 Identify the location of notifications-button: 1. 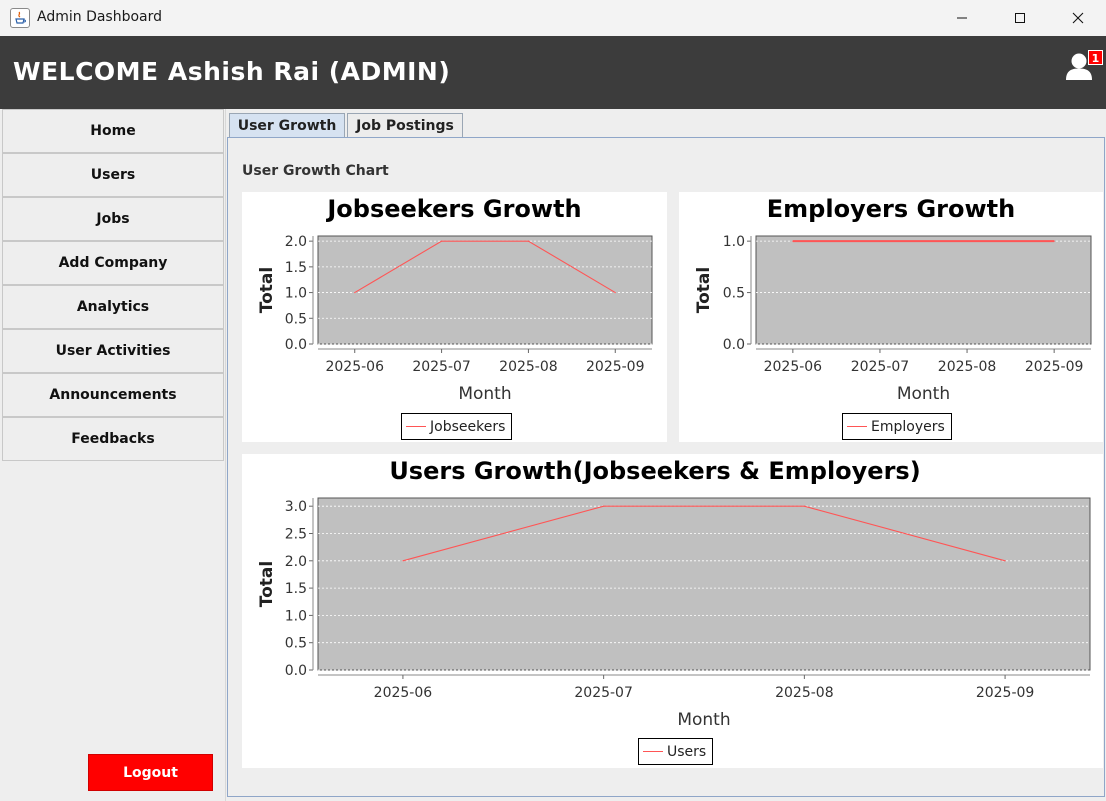
(1082, 67).